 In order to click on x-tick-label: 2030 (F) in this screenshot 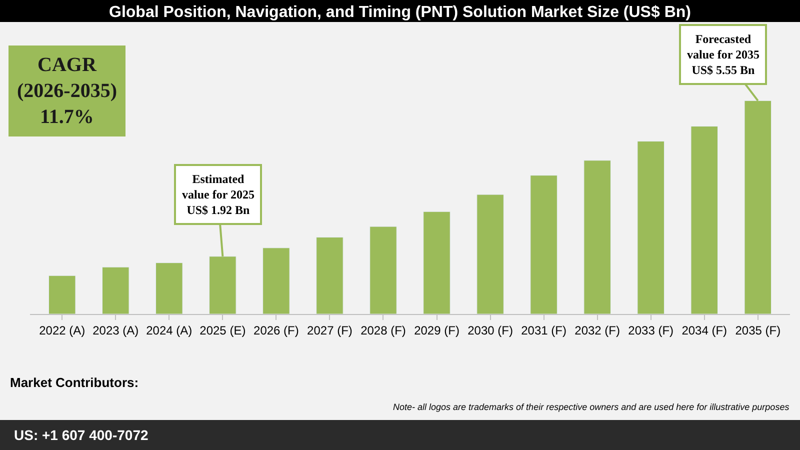, I will do `click(490, 330)`.